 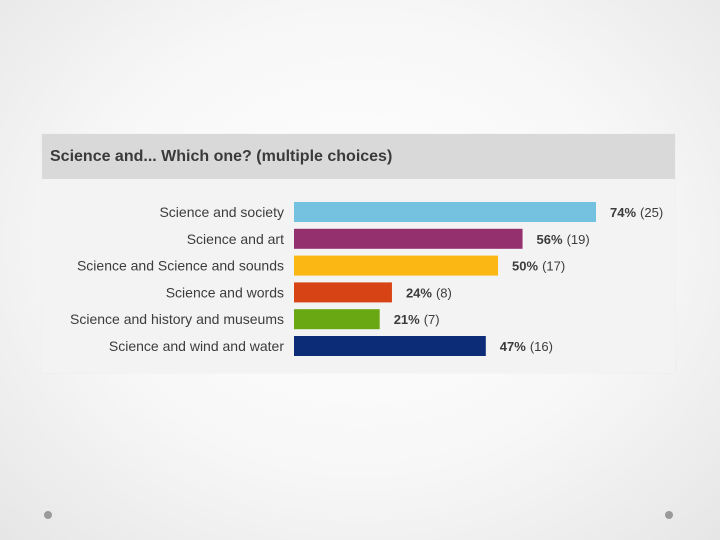 What do you see at coordinates (235, 239) in the screenshot?
I see `category-label: Science and art` at bounding box center [235, 239].